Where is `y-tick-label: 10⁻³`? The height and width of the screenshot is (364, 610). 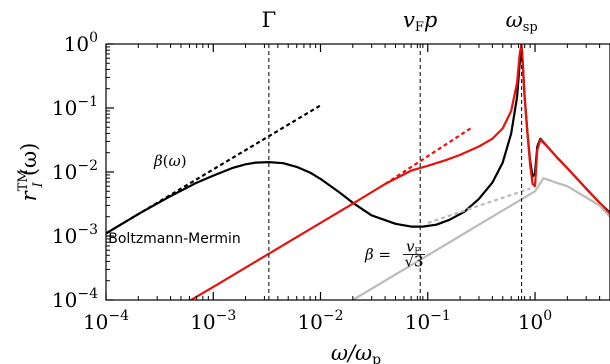
y-tick-label: 10⁻³ is located at coordinates (75, 235).